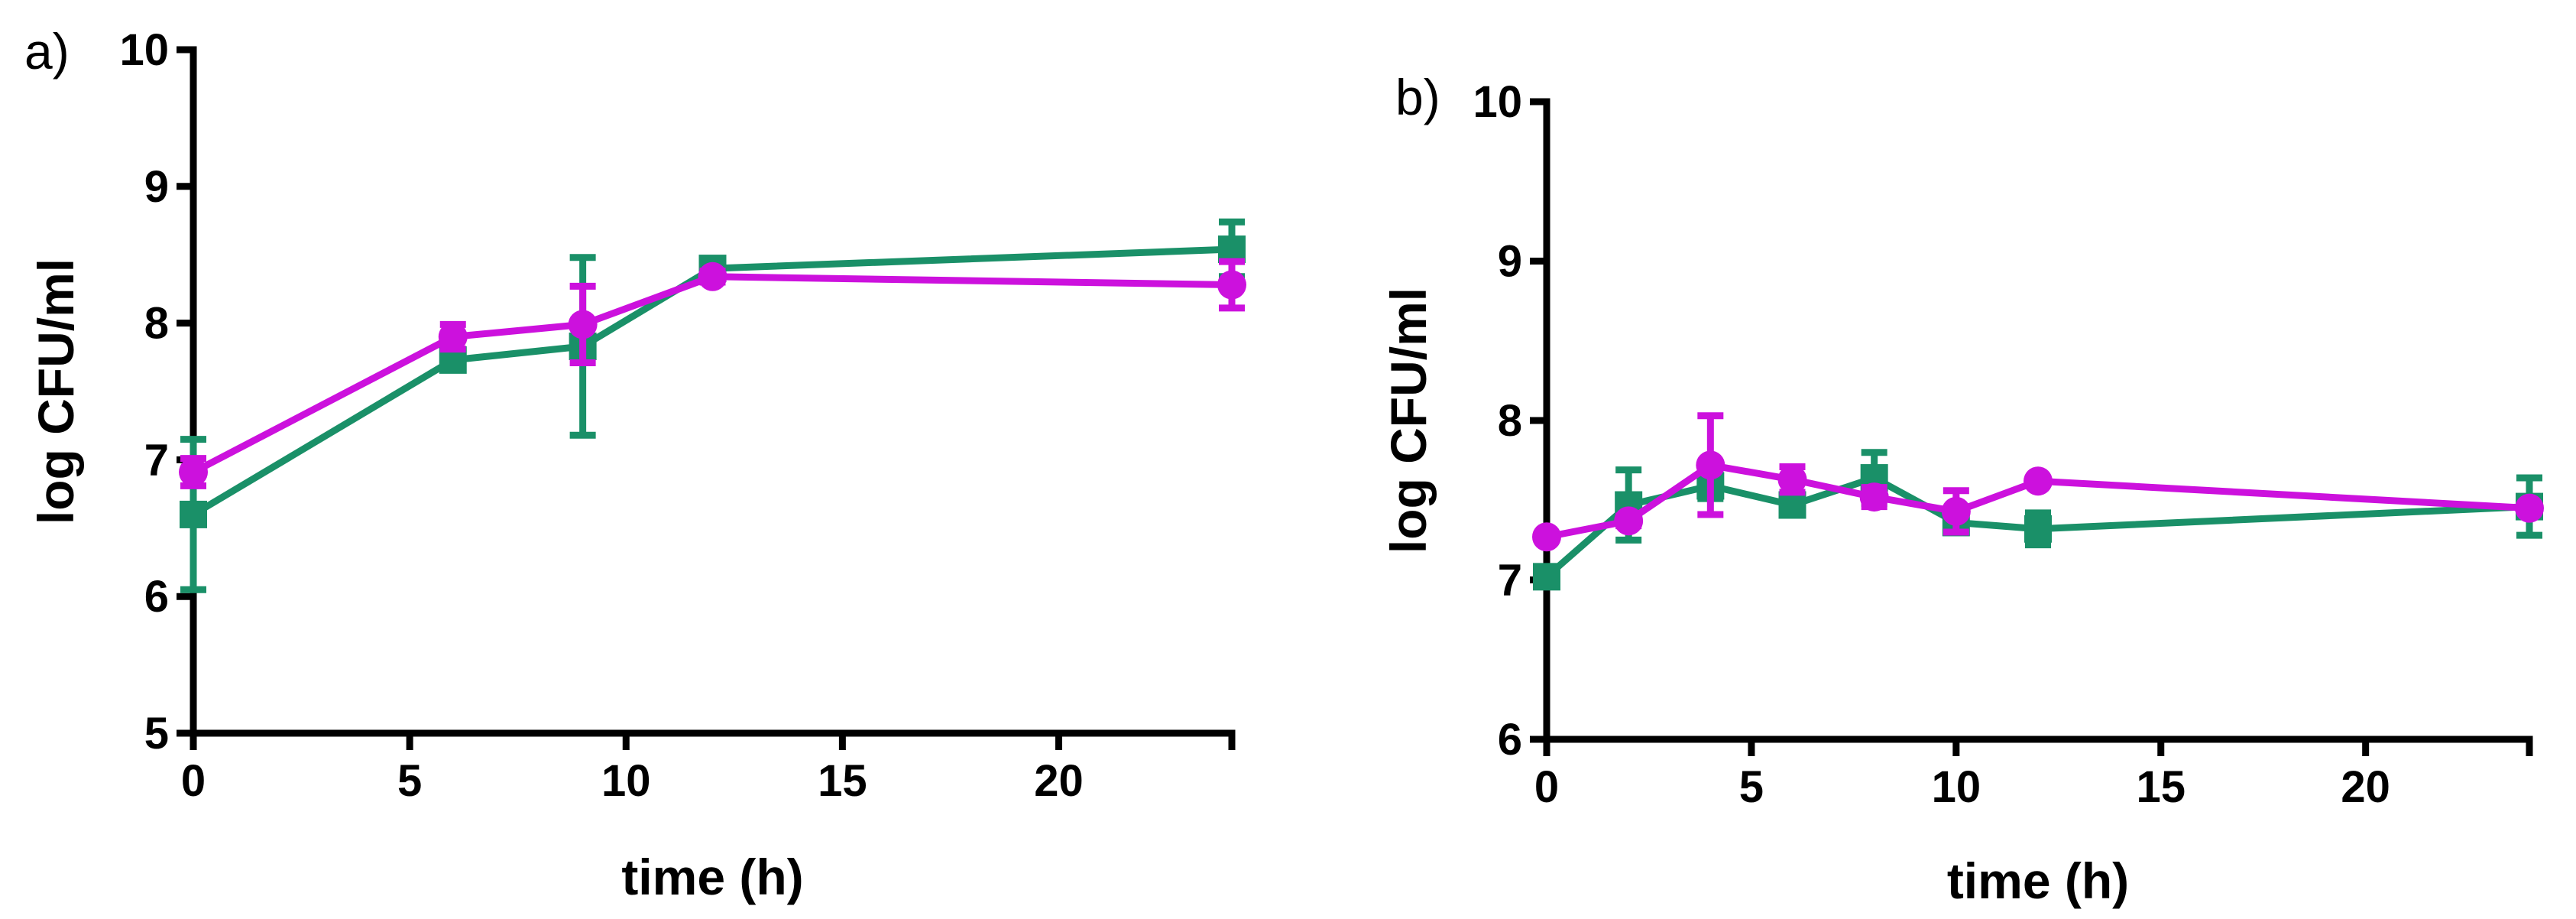 This screenshot has height=919, width=2576. I want to click on panel-label: a), so click(47, 51).